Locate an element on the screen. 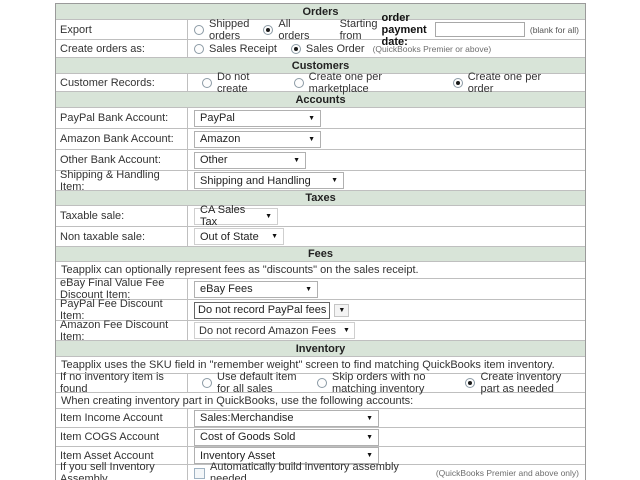 The height and width of the screenshot is (480, 640). section-header-accounts: Accounts is located at coordinates (320, 99).